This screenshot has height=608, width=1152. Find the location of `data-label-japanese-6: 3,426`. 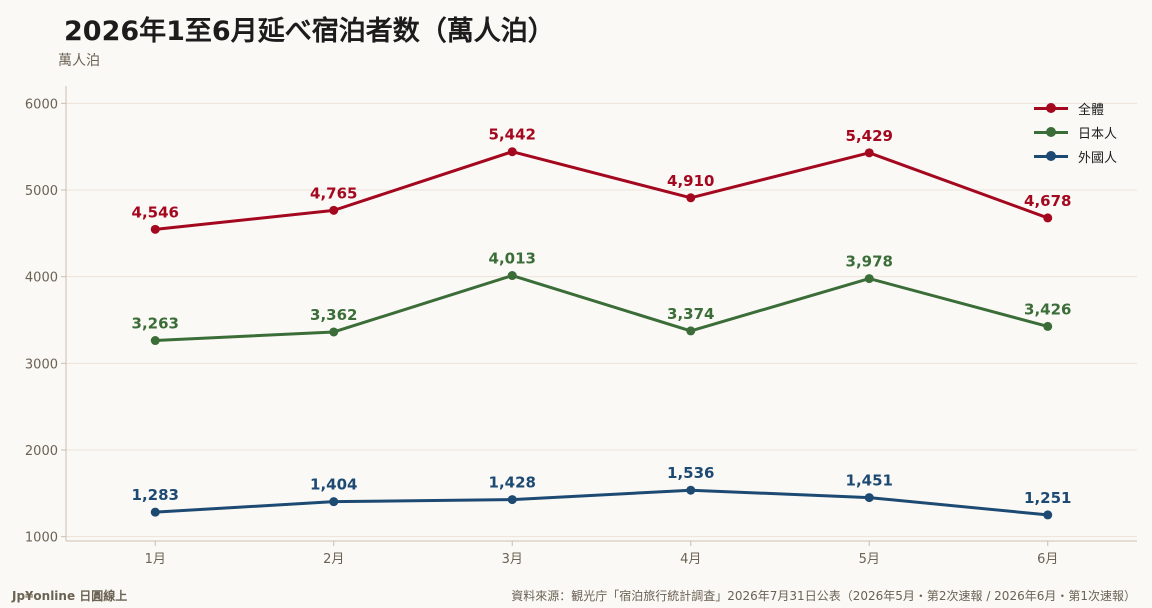

data-label-japanese-6: 3,426 is located at coordinates (1047, 309).